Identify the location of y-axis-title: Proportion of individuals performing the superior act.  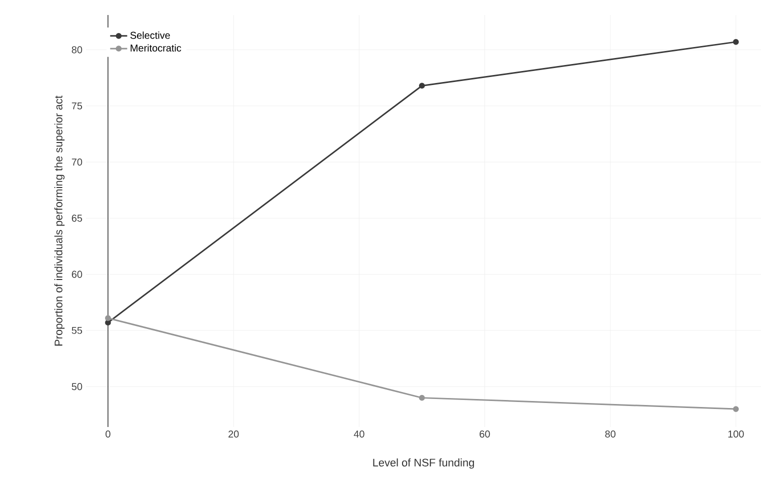
(59, 221).